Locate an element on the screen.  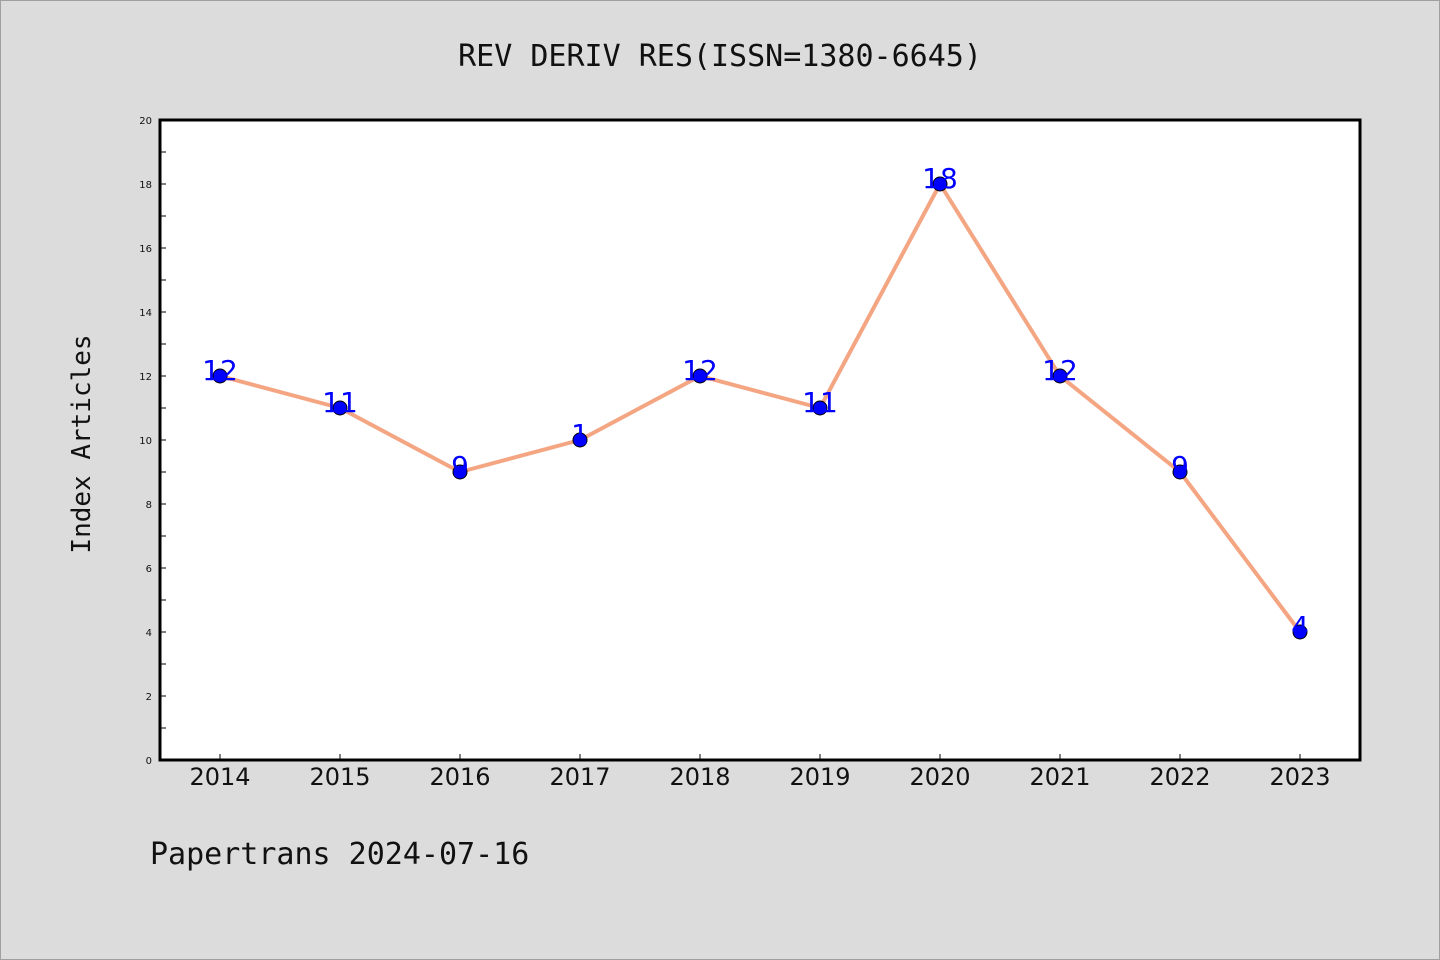
y-tick-label: 0 is located at coordinates (149, 761).